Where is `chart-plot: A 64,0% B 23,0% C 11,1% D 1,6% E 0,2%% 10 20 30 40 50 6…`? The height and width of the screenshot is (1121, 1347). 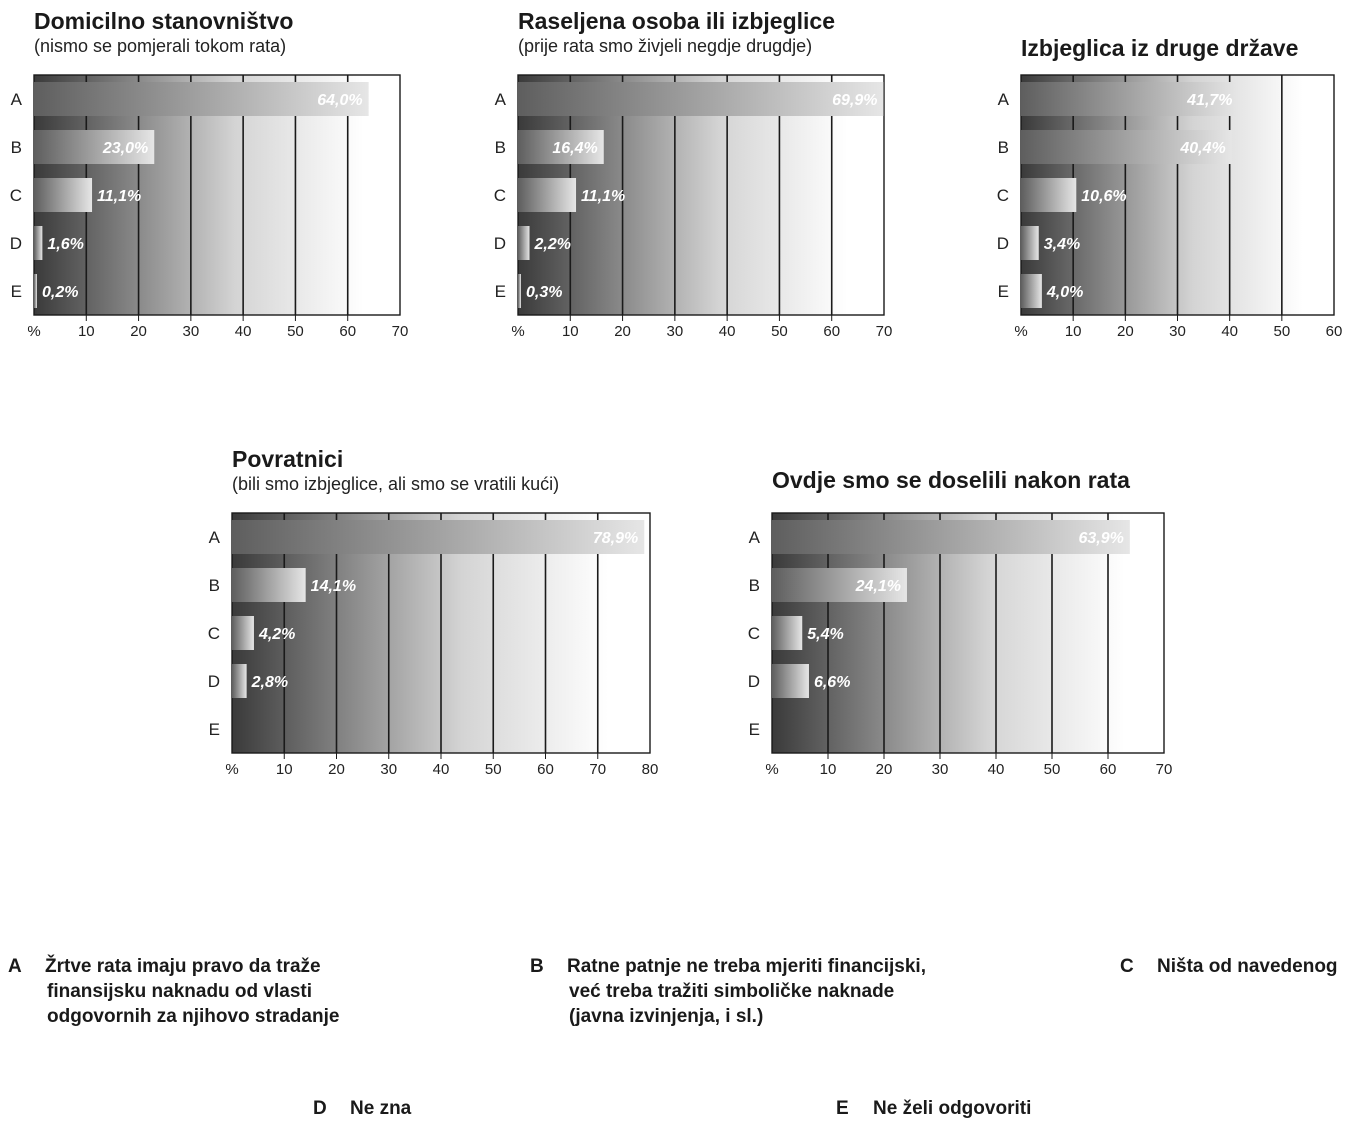
chart-plot: A 64,0% B 23,0% C 11,1% D 1,6% E 0,2%% 10 20 30 40 50 6… is located at coordinates (209, 207).